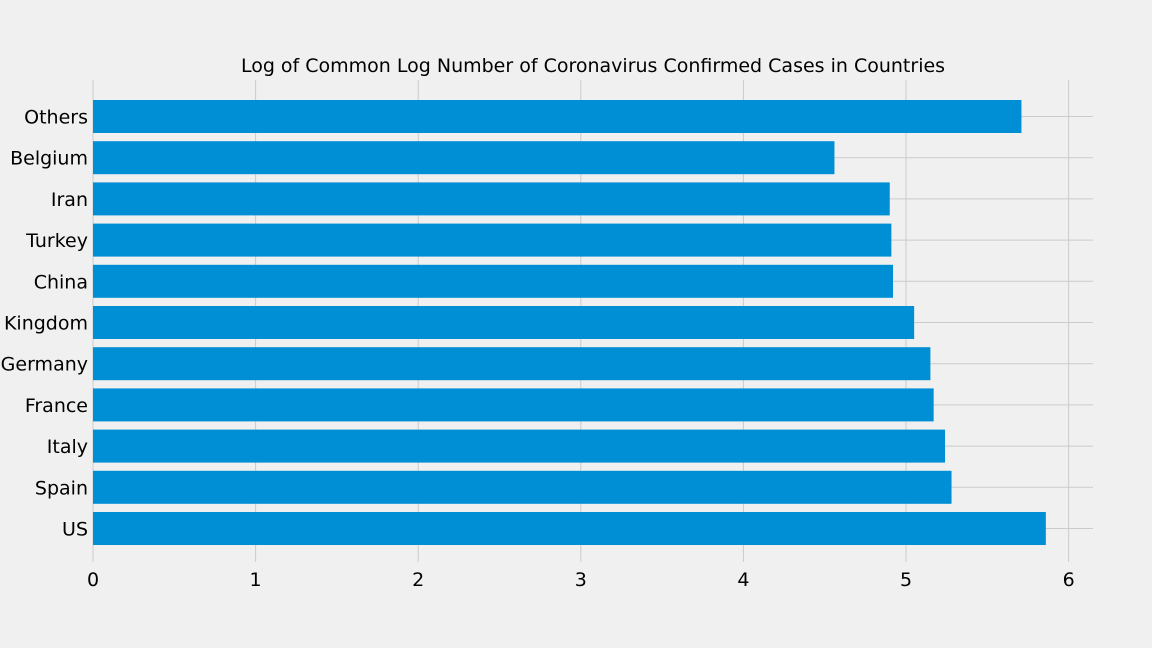  What do you see at coordinates (569, 528) in the screenshot?
I see `bar-us` at bounding box center [569, 528].